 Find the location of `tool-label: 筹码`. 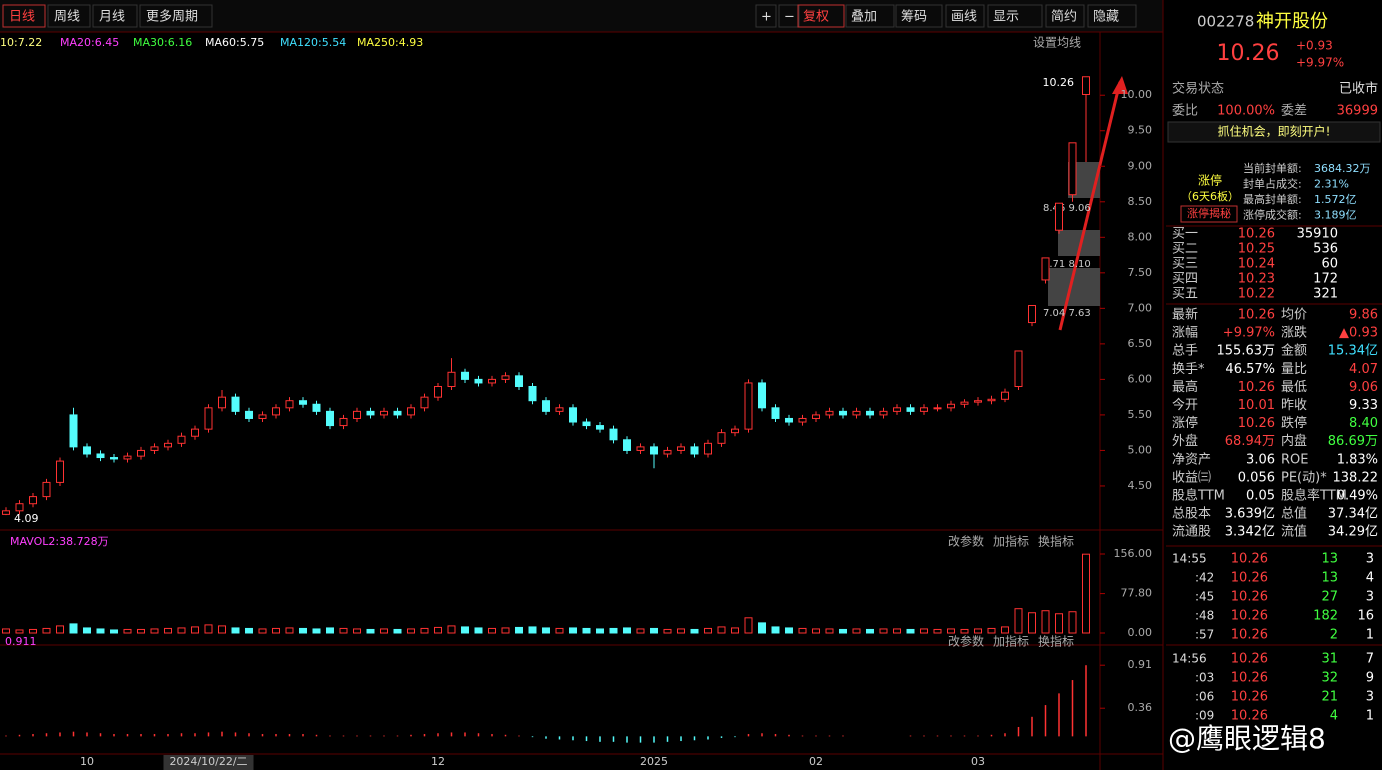

tool-label: 筹码 is located at coordinates (914, 17).